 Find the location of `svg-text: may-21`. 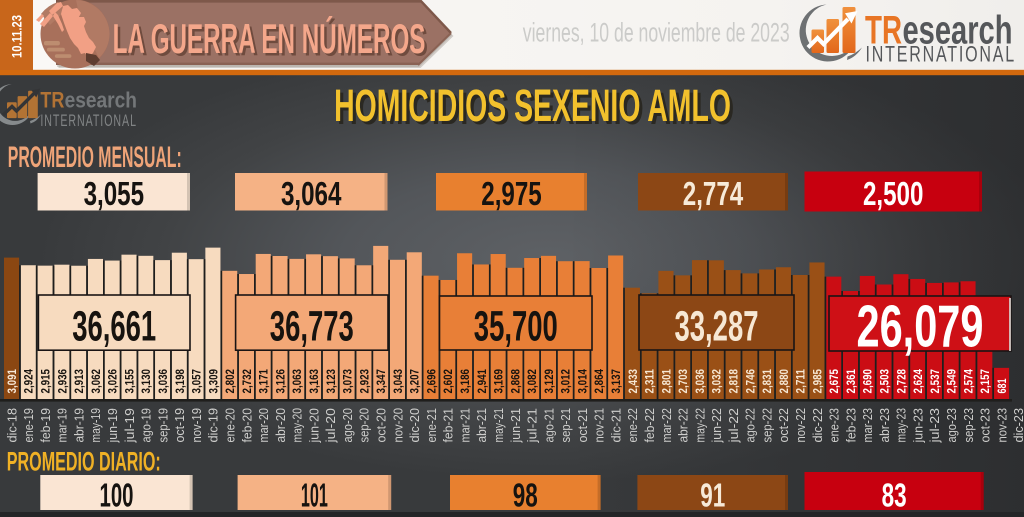

svg-text: may-21 is located at coordinates (499, 425).